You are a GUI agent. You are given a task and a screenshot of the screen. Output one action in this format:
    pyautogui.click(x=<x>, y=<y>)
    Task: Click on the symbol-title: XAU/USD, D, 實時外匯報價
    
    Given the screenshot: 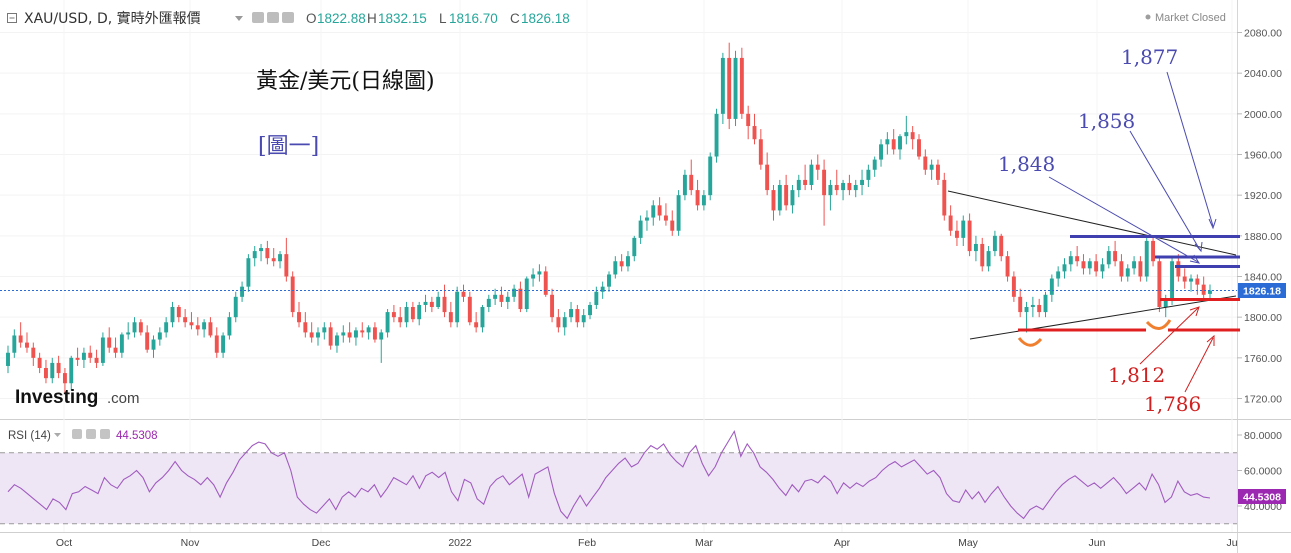 What is the action you would take?
    pyautogui.click(x=112, y=18)
    